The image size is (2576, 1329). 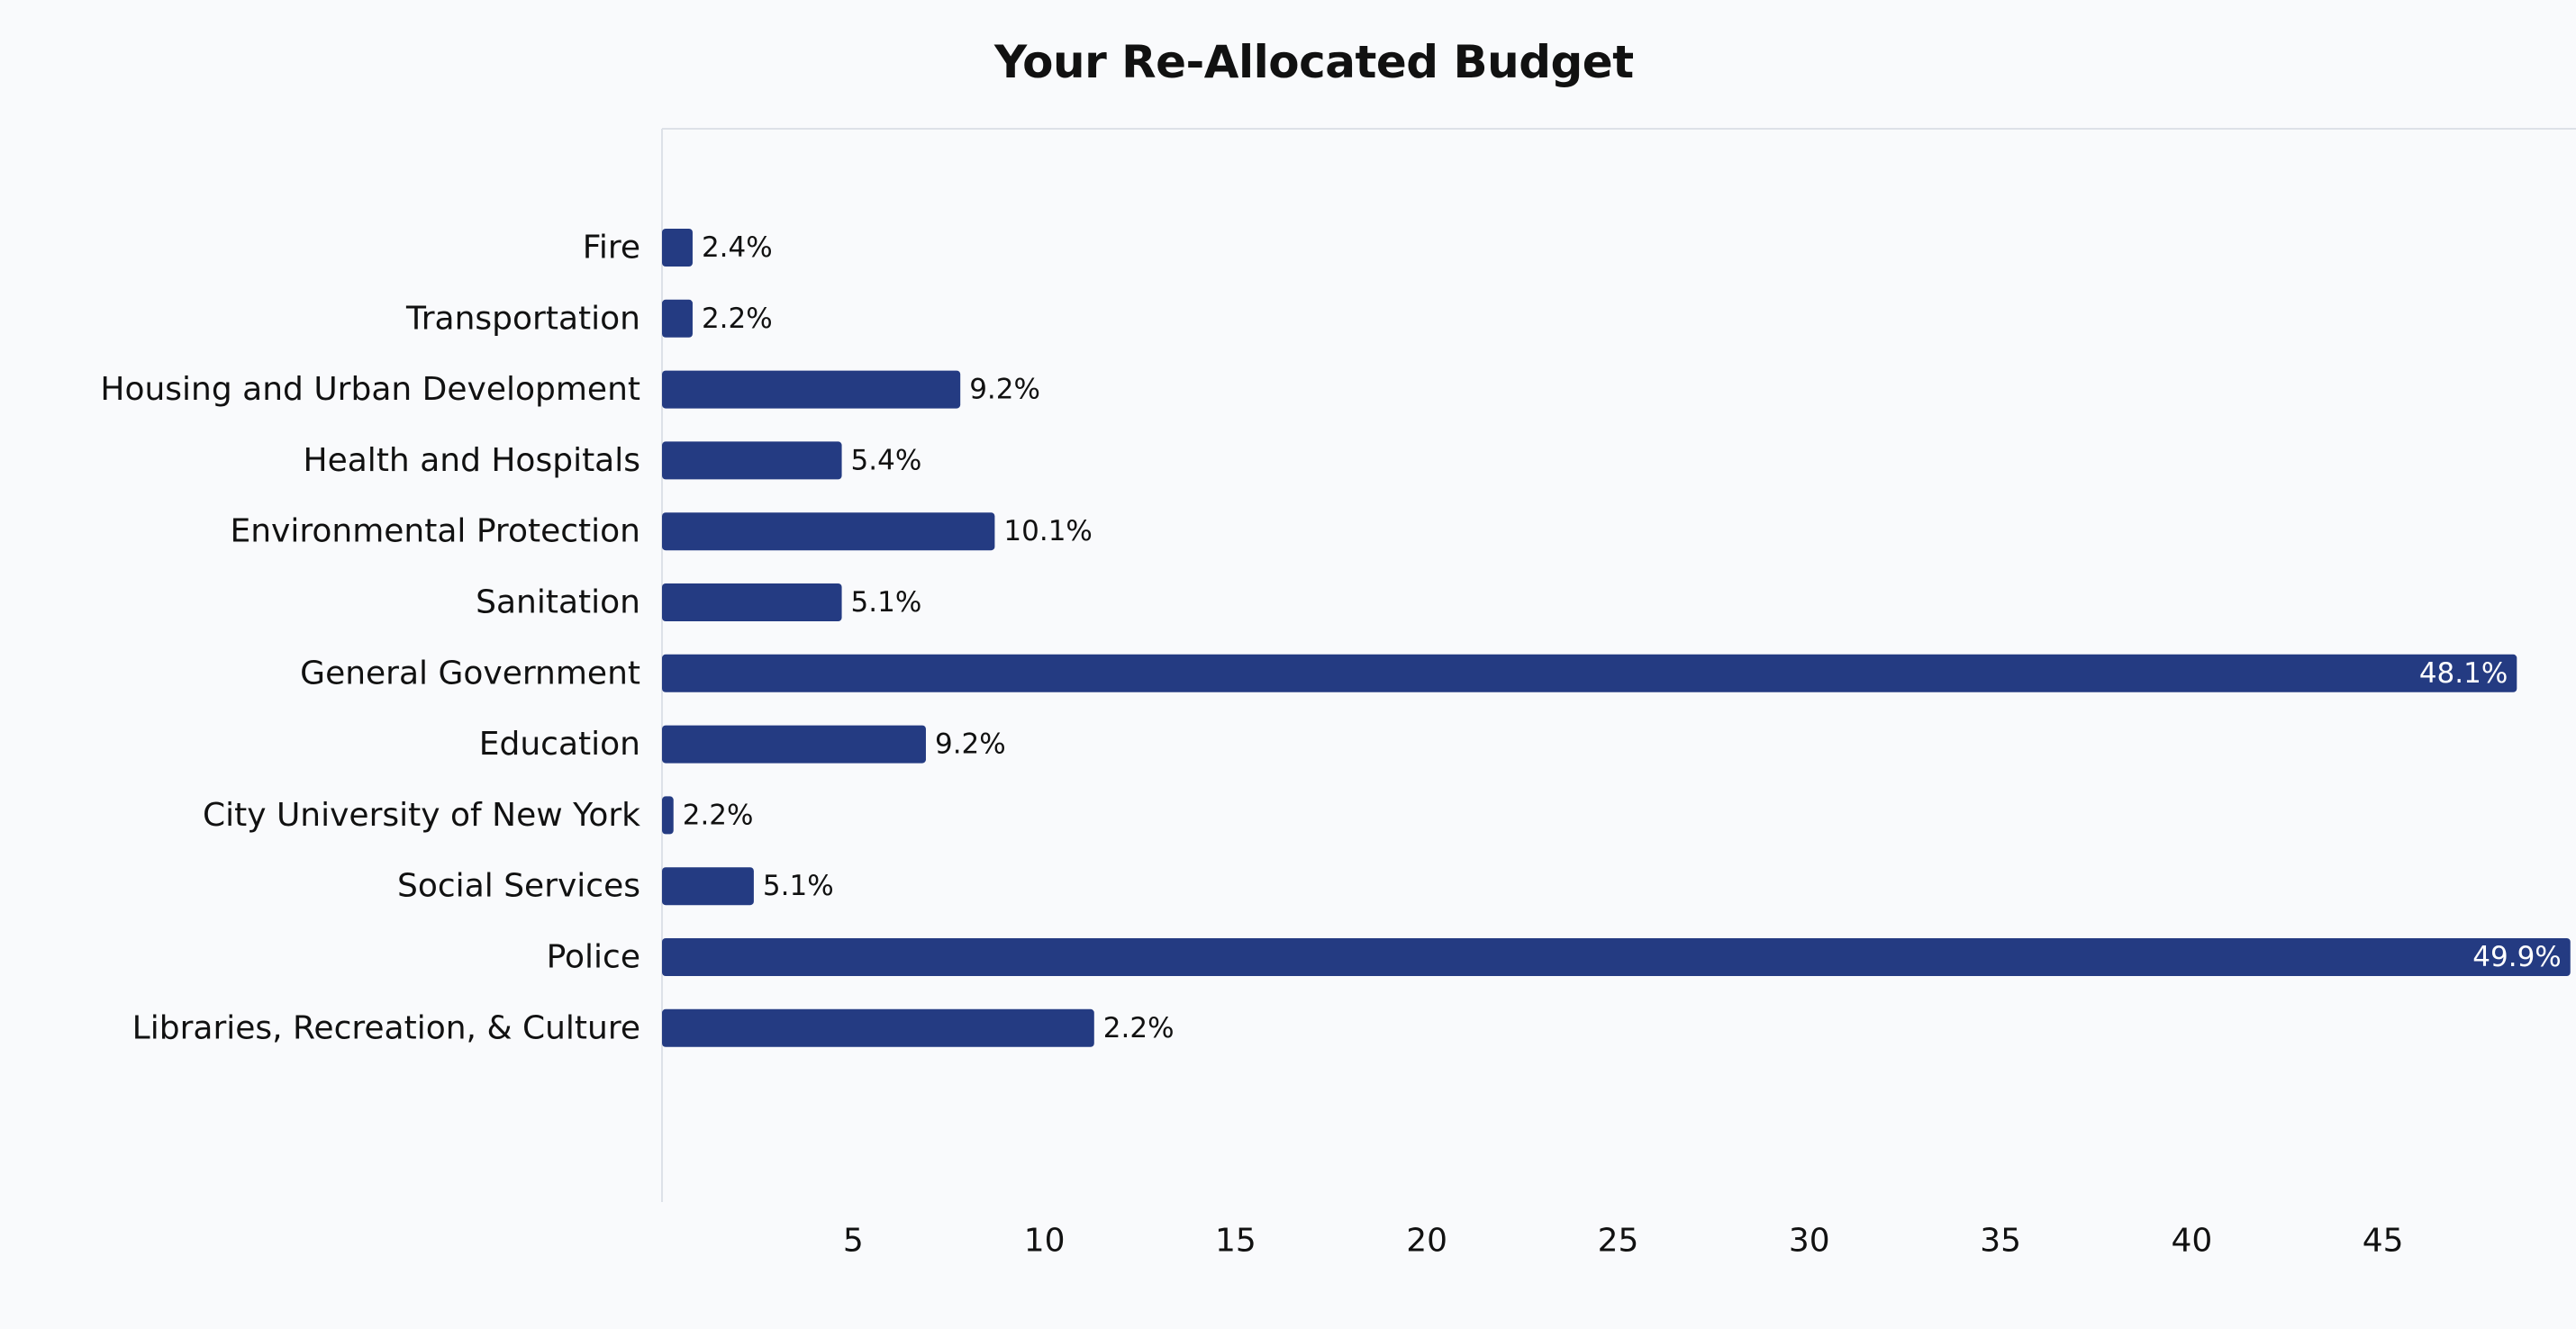 What do you see at coordinates (2383, 1241) in the screenshot?
I see `x-tick-label: 45` at bounding box center [2383, 1241].